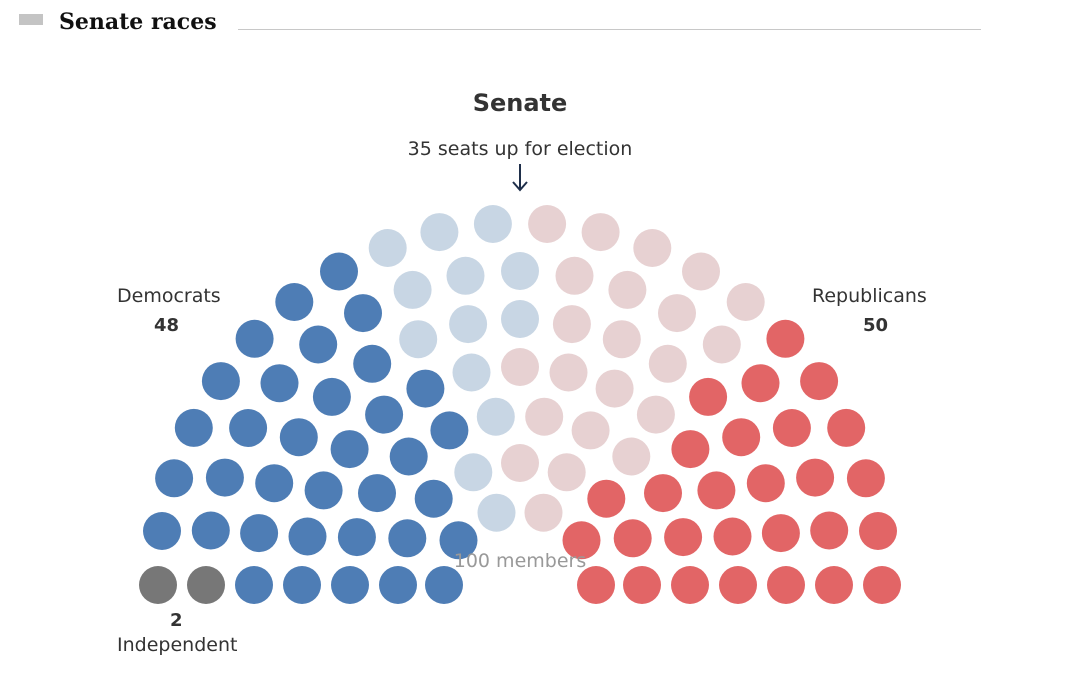 Image resolution: width=1069 pixels, height=694 pixels. What do you see at coordinates (206, 585) in the screenshot?
I see `seat-independent` at bounding box center [206, 585].